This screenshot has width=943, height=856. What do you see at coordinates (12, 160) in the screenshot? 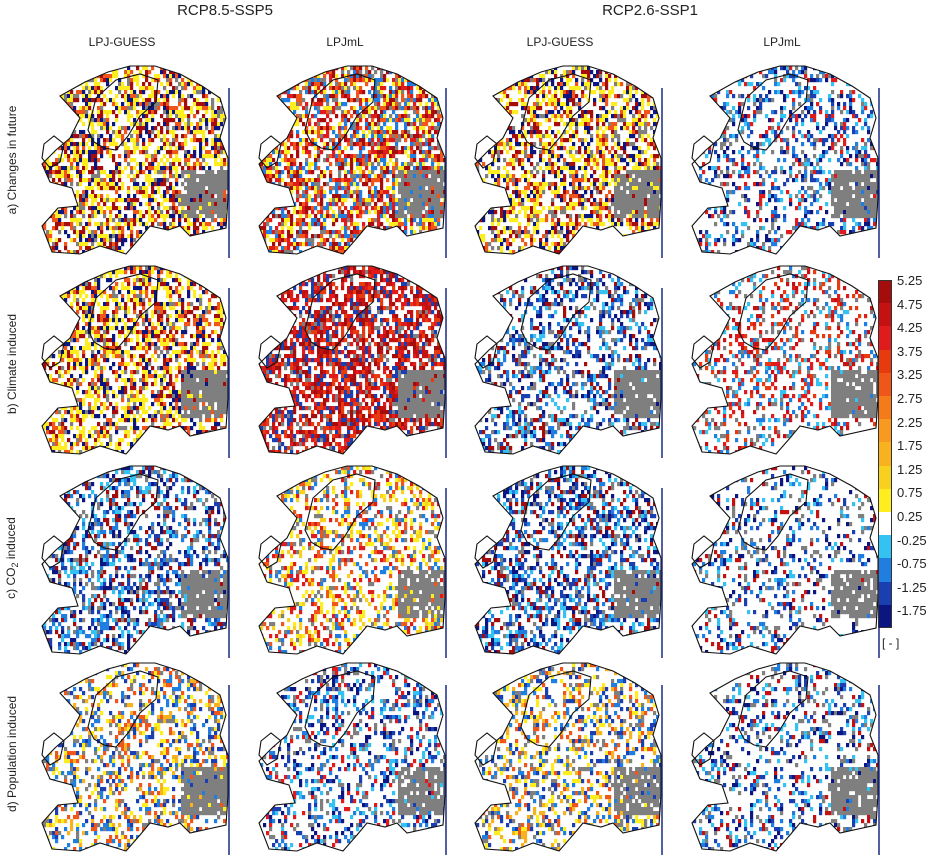
I see `row-label-future: a) Changes in future` at bounding box center [12, 160].